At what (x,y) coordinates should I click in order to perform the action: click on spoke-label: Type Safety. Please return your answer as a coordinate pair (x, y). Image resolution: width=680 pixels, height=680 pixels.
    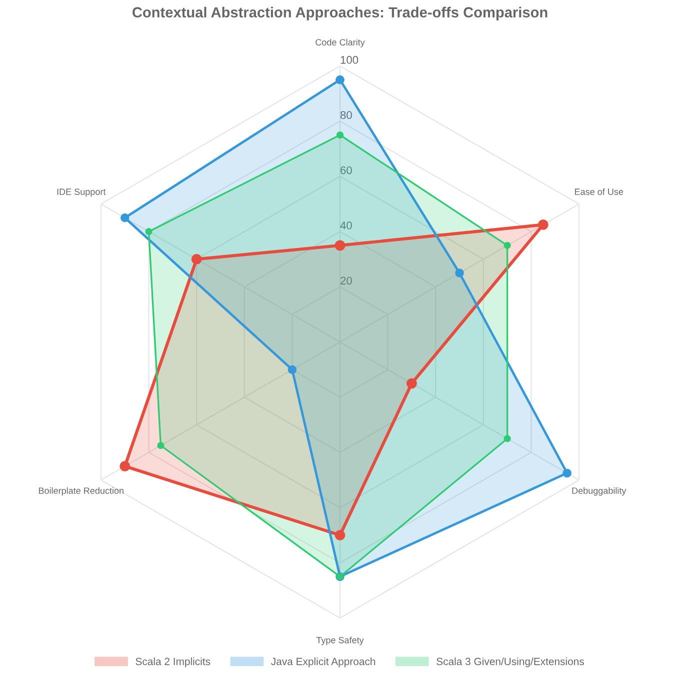
    Looking at the image, I should click on (340, 641).